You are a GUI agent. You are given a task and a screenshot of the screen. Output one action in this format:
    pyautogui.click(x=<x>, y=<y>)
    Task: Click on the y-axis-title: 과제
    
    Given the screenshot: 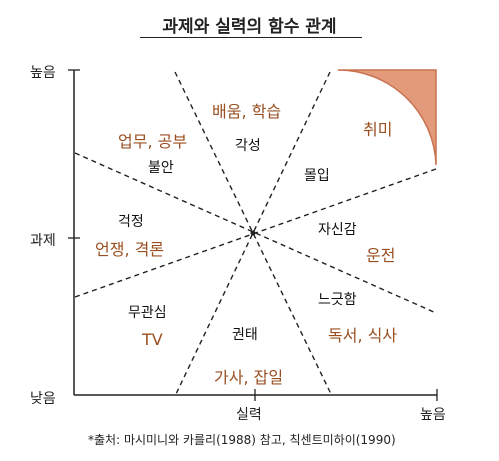 What is the action you would take?
    pyautogui.click(x=43, y=241)
    